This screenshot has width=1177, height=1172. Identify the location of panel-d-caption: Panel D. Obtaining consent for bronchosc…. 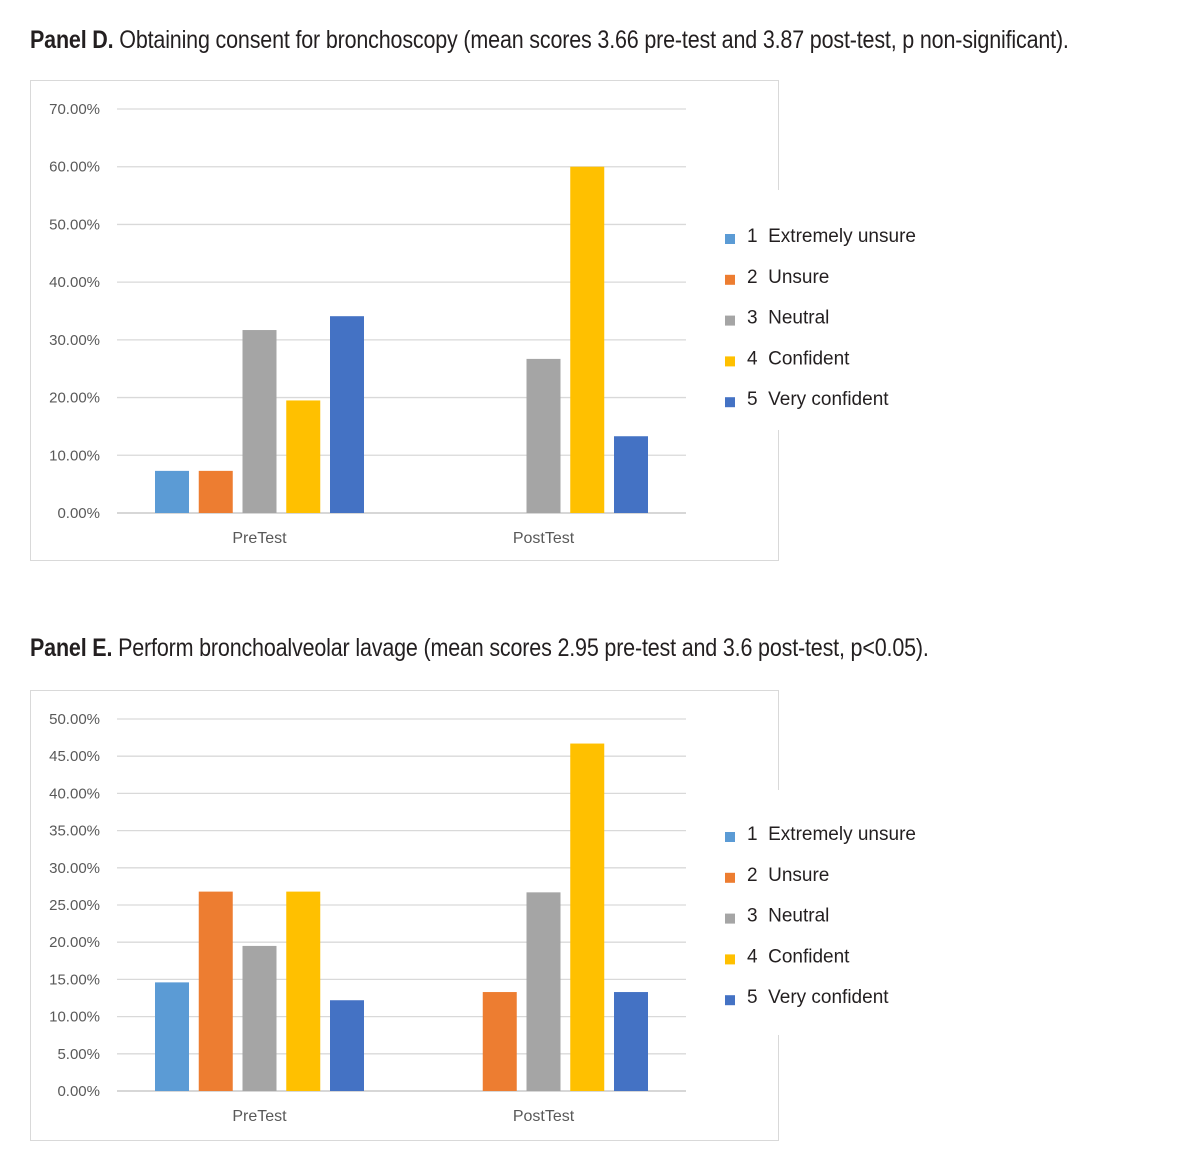
(549, 40).